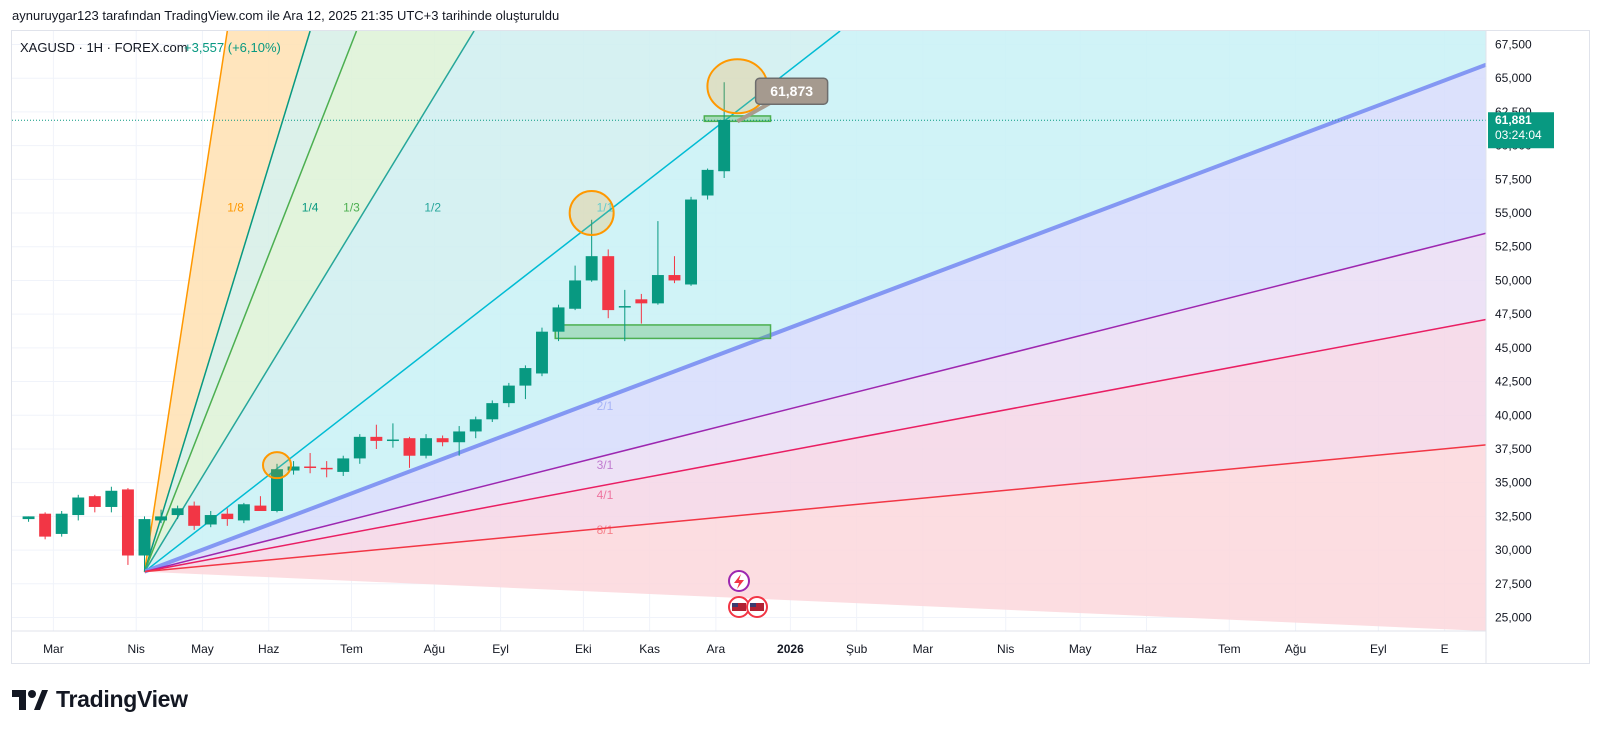 The image size is (1600, 733). I want to click on x-tick-label: Nis, so click(136, 649).